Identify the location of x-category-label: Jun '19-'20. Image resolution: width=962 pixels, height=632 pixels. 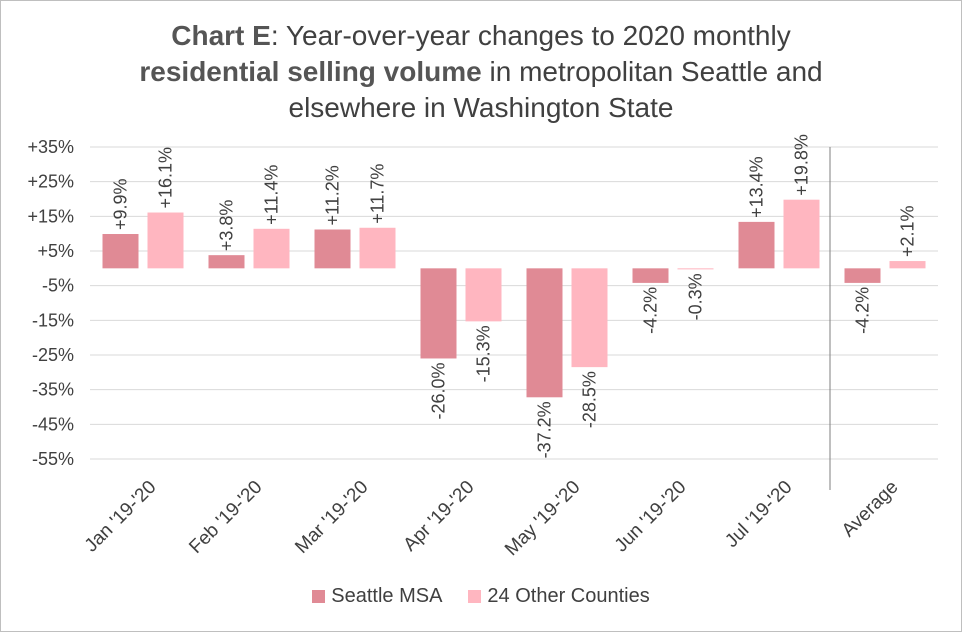
(651, 517).